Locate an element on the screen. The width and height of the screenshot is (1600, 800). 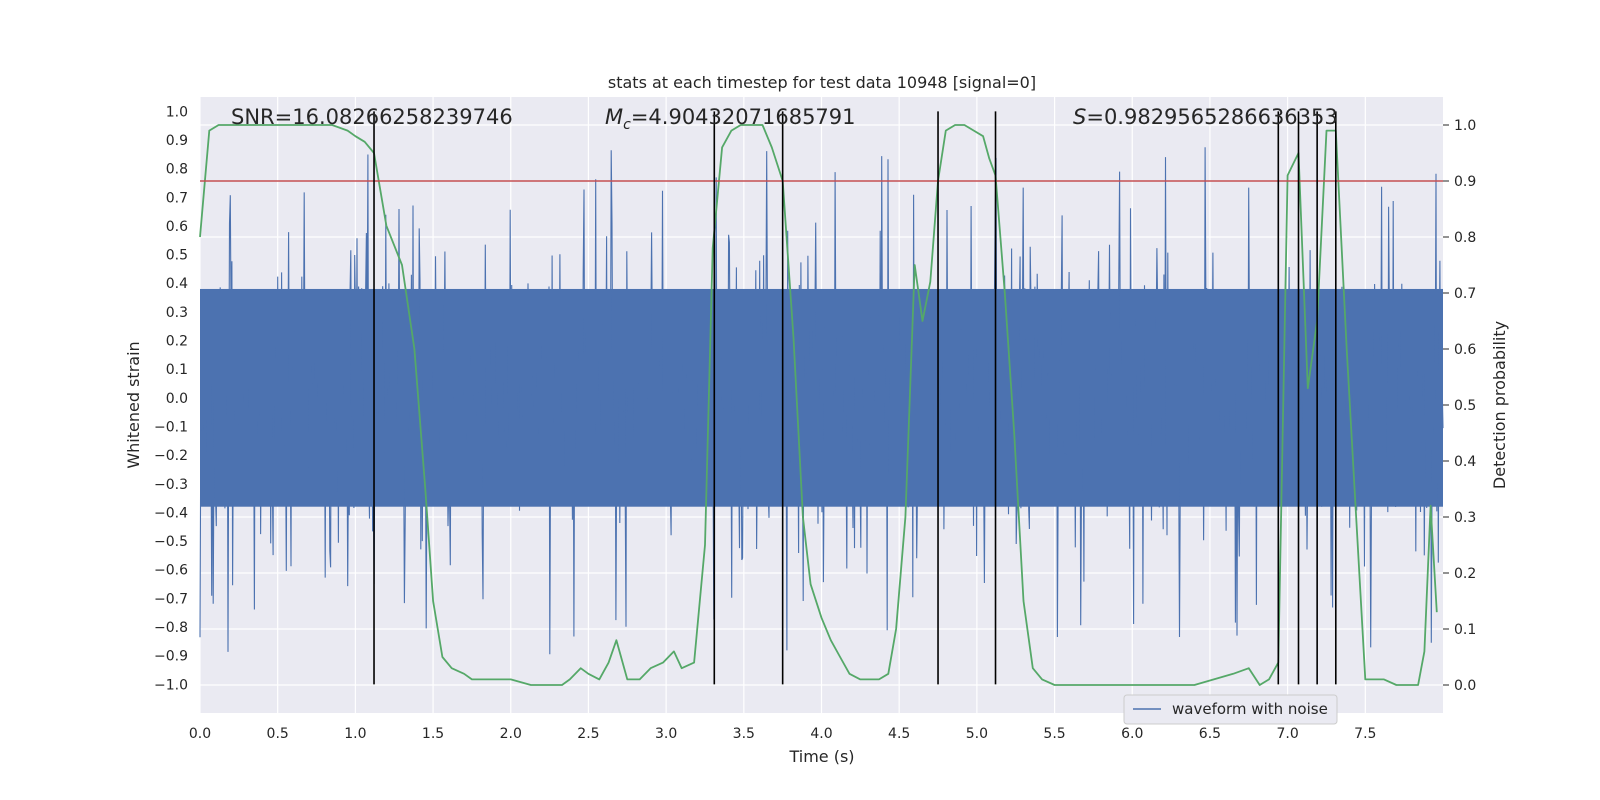
y-right-tick-label: 0.2 is located at coordinates (1465, 574).